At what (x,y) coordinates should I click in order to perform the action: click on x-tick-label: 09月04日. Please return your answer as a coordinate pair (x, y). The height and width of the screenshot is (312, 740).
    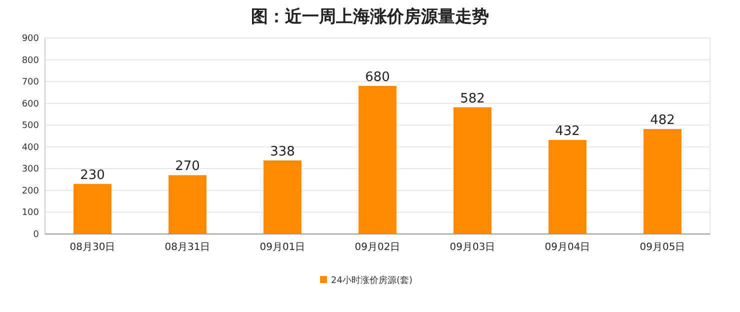
    Looking at the image, I should click on (567, 247).